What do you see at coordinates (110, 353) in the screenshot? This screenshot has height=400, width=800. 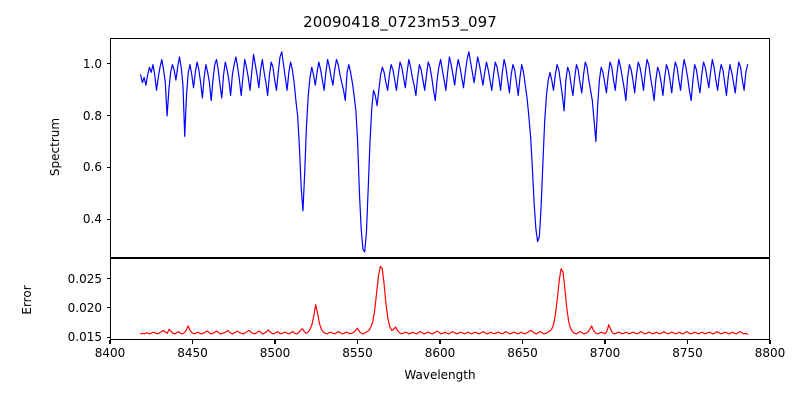 I see `x-tick-label-8400: 8400` at bounding box center [110, 353].